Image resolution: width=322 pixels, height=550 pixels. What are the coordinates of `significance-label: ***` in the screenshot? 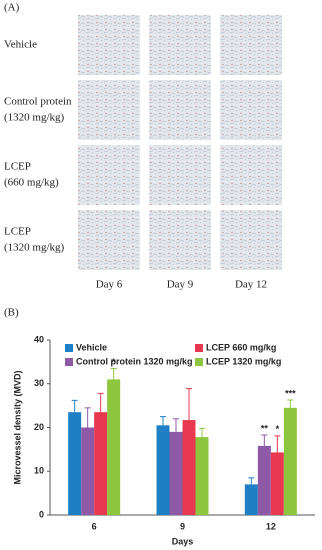 It's located at (290, 393).